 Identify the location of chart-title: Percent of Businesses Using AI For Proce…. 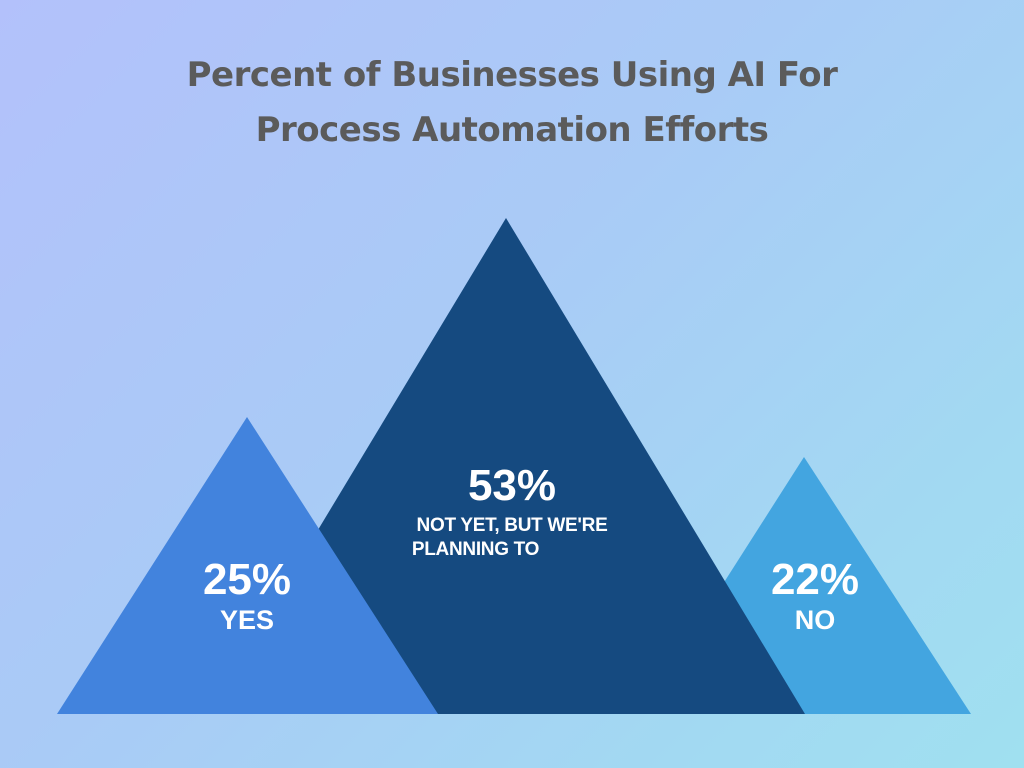
(512, 103).